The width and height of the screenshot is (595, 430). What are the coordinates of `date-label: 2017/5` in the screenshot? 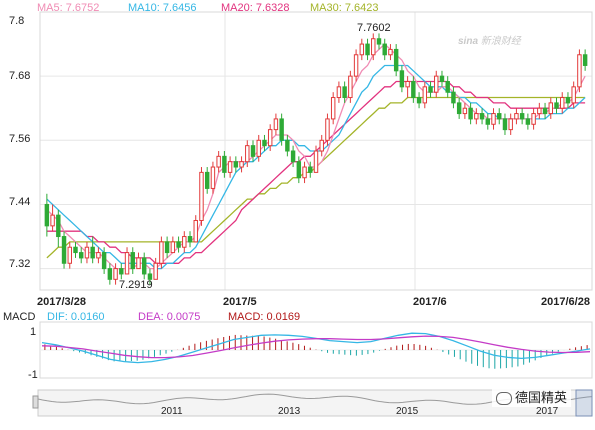 It's located at (240, 302).